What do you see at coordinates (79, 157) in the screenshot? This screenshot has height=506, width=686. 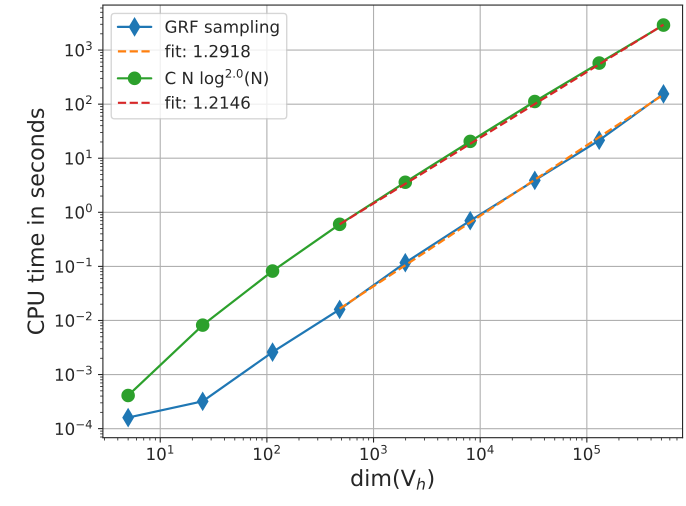 I see `y-tick-label: 10$^{1}$` at bounding box center [79, 157].